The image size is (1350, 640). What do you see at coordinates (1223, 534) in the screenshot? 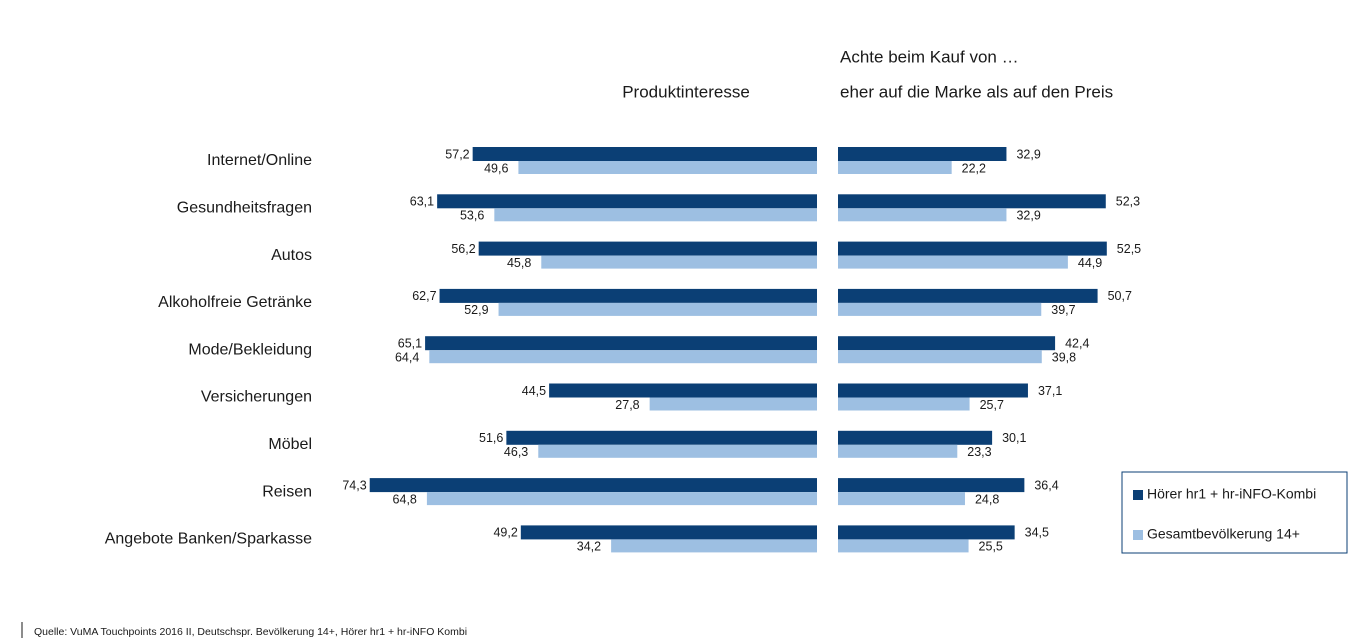
I see `legend-label: Gesamtbevölkerung 14+` at bounding box center [1223, 534].